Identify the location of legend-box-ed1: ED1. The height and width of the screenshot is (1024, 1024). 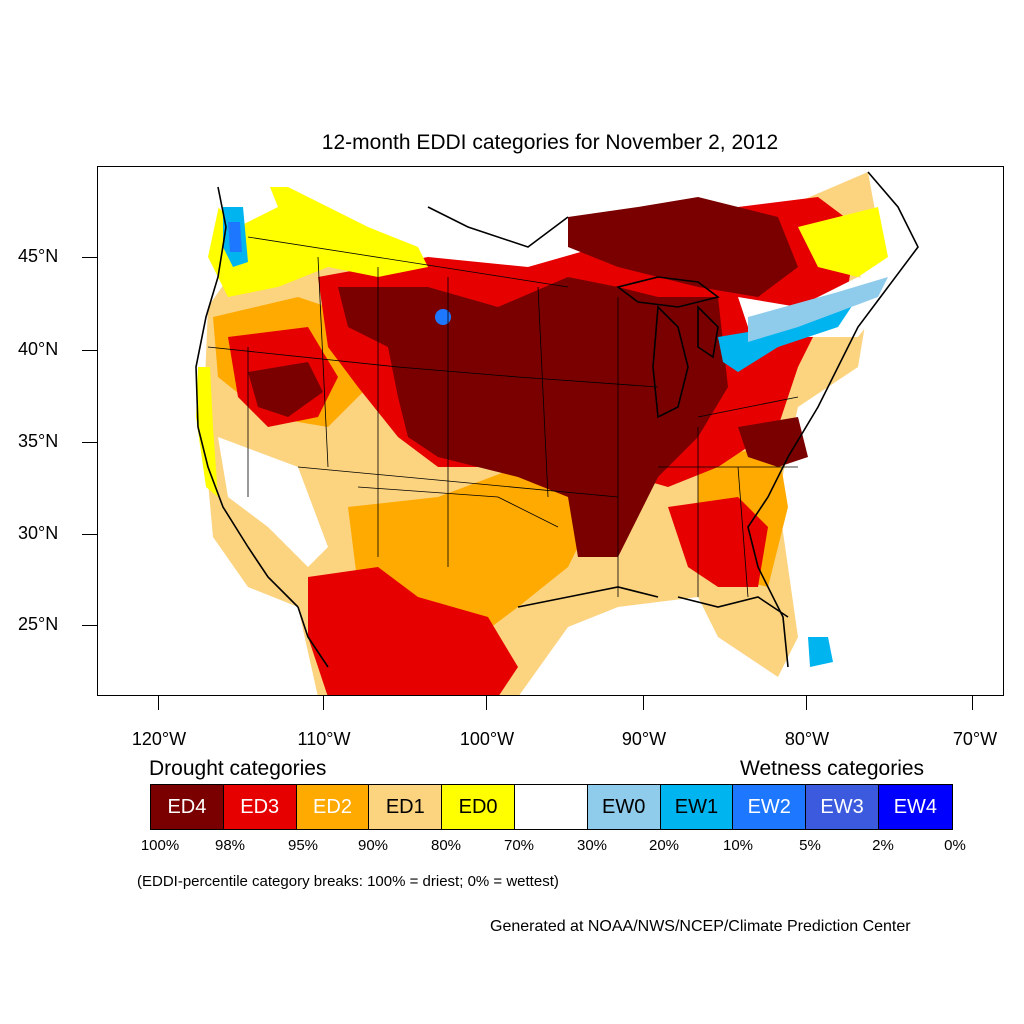
(406, 807).